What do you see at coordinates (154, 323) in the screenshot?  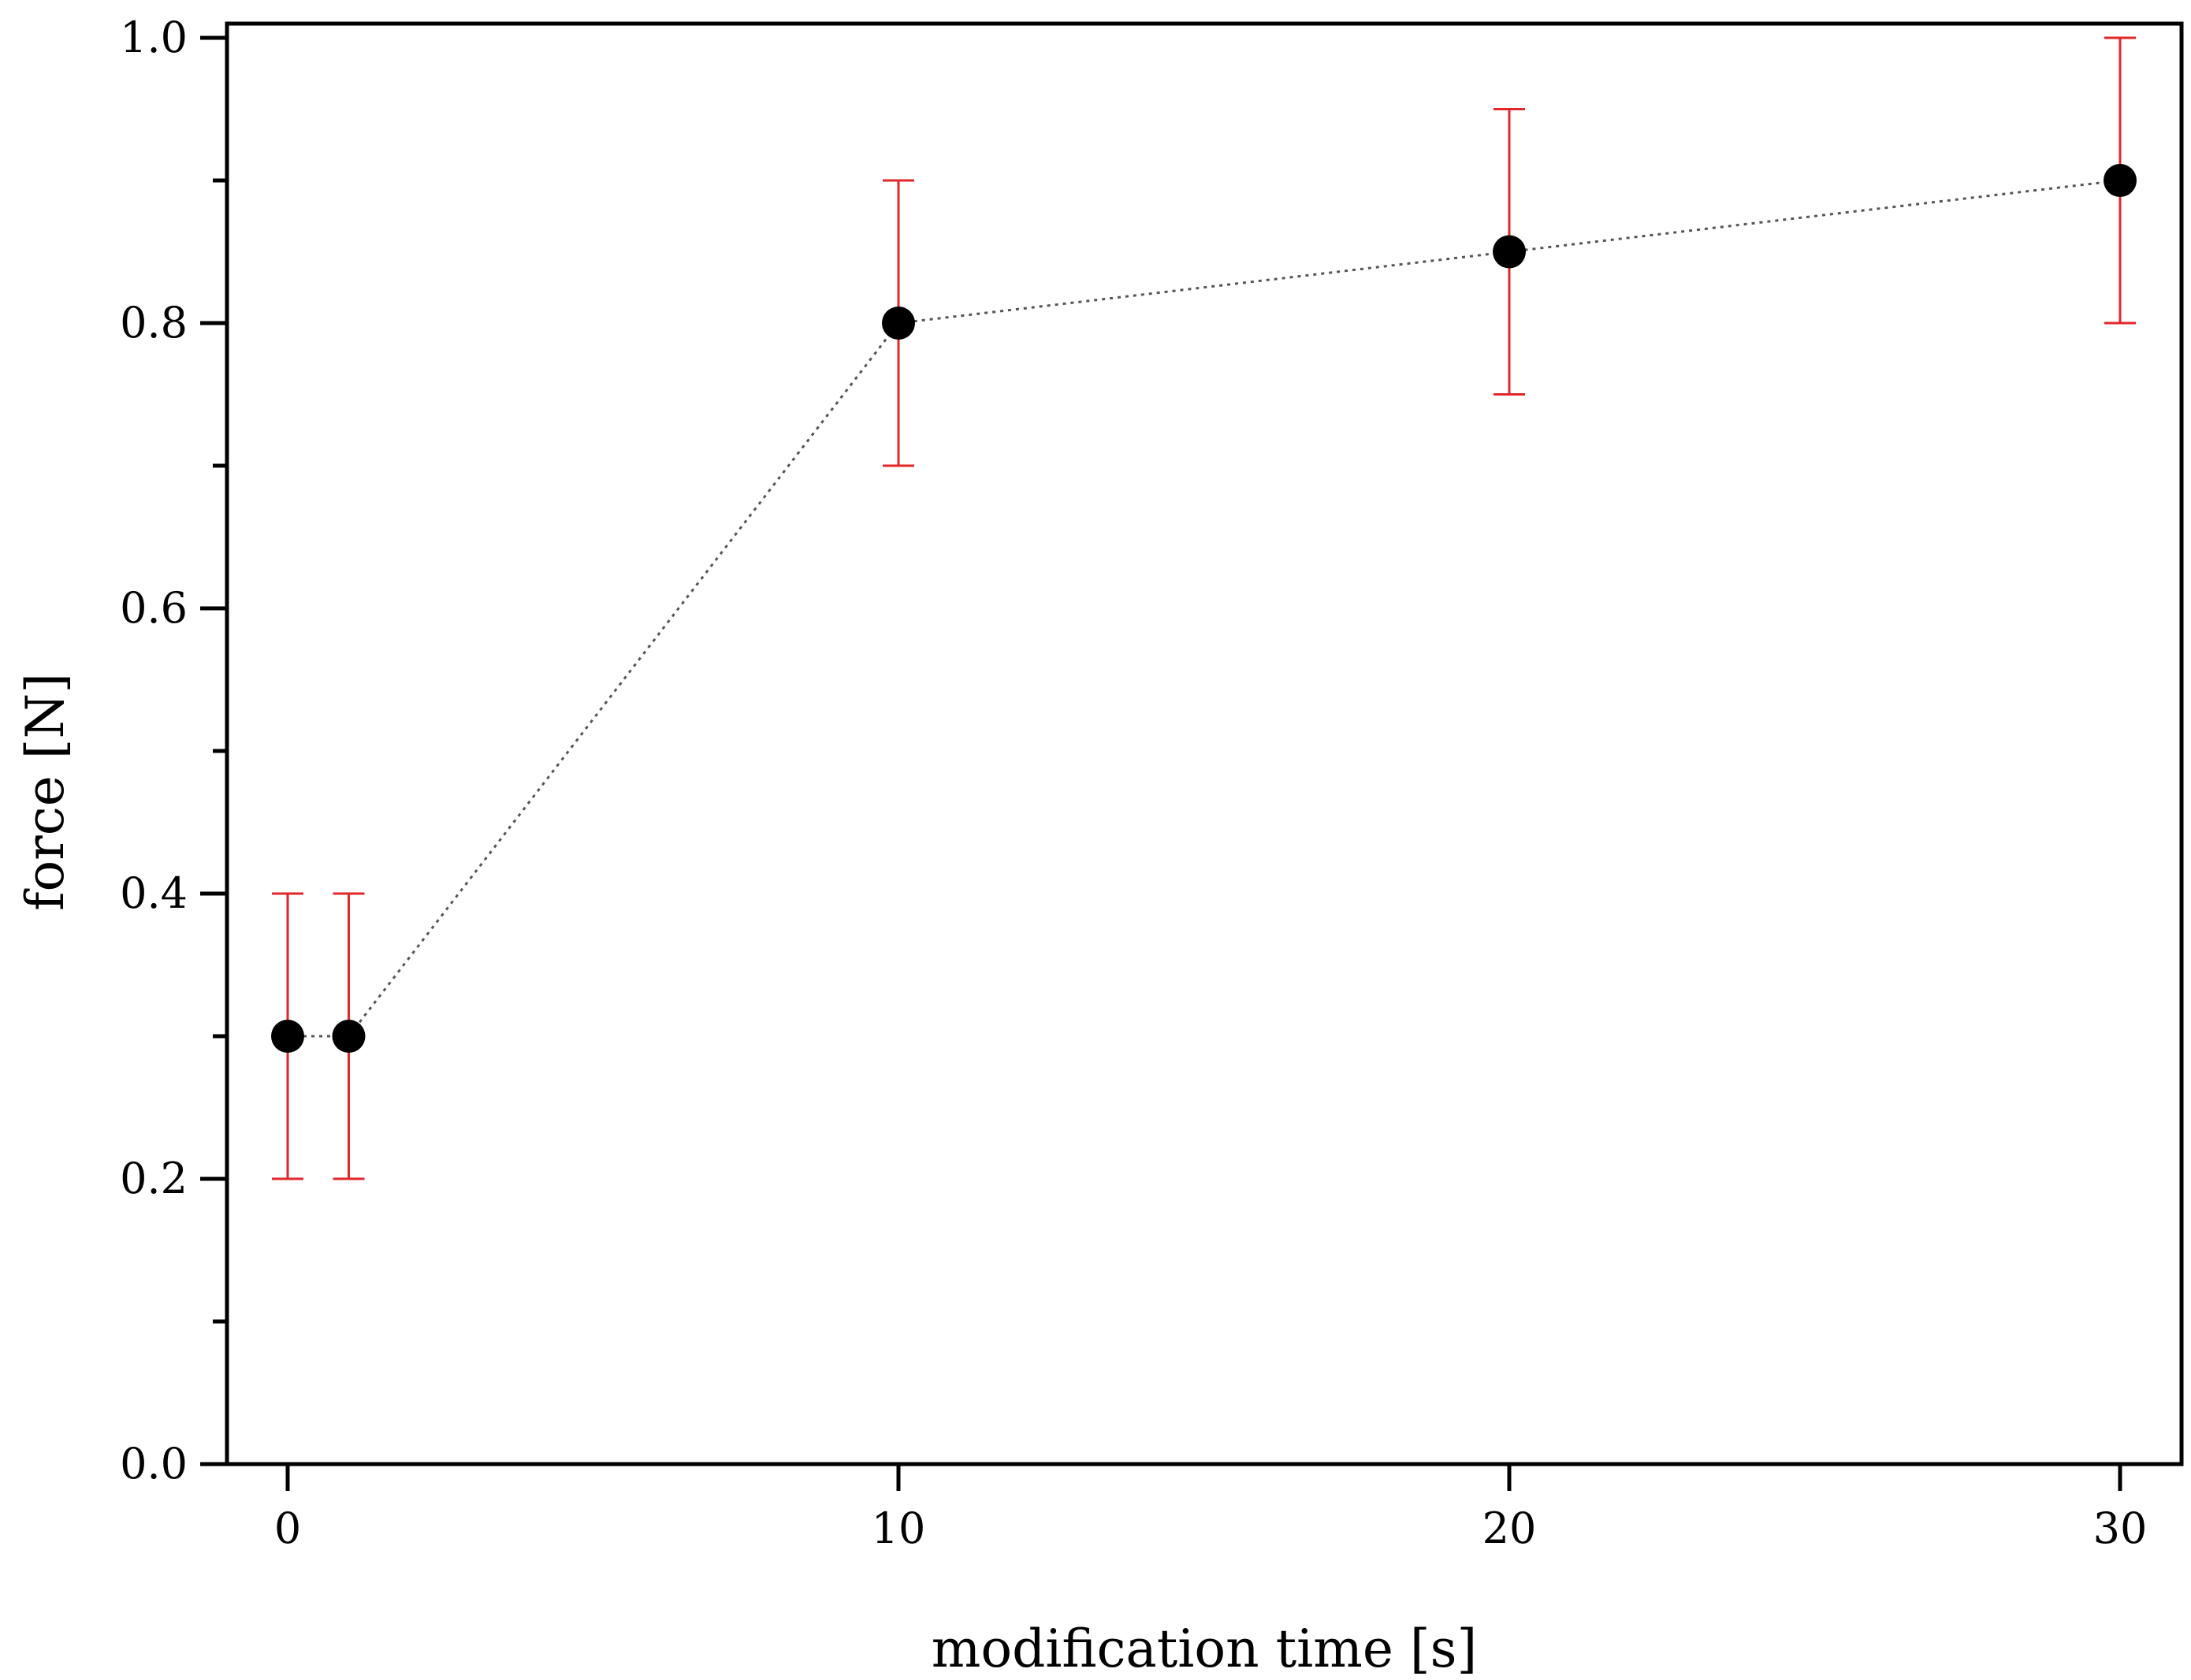 I see `y-tick-label: 0.8` at bounding box center [154, 323].